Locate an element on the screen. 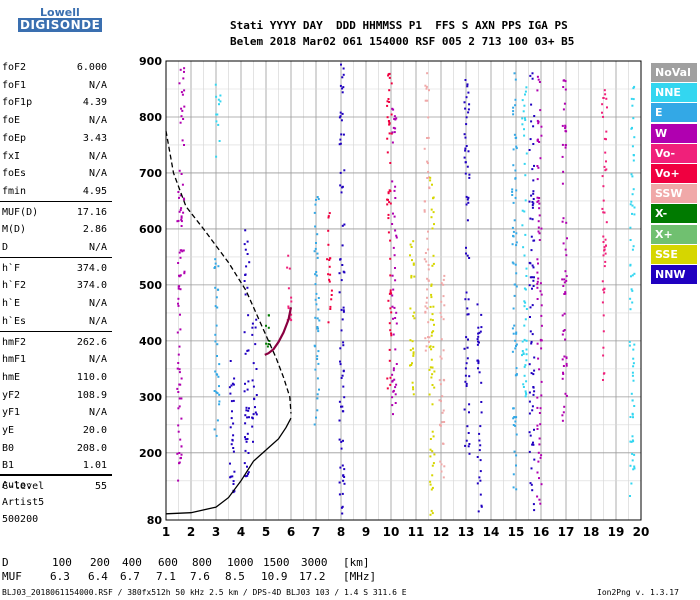  param-value-13: N/A is located at coordinates (97, 304).